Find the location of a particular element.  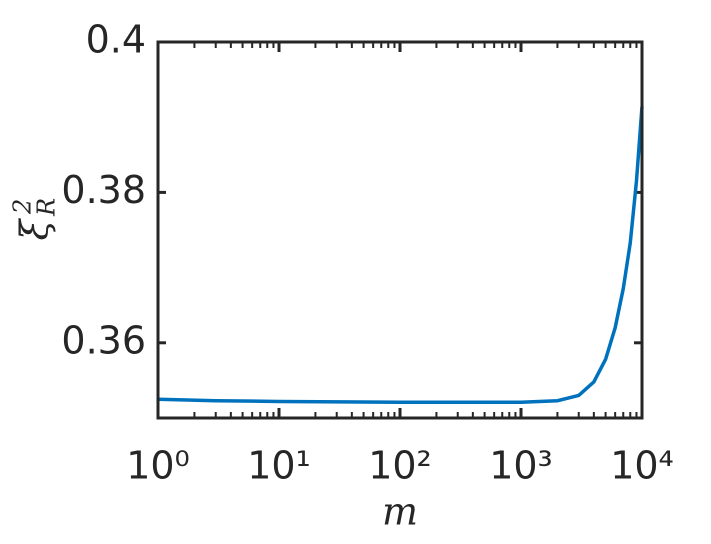

x-tick-label: 10⁴ is located at coordinates (642, 466).